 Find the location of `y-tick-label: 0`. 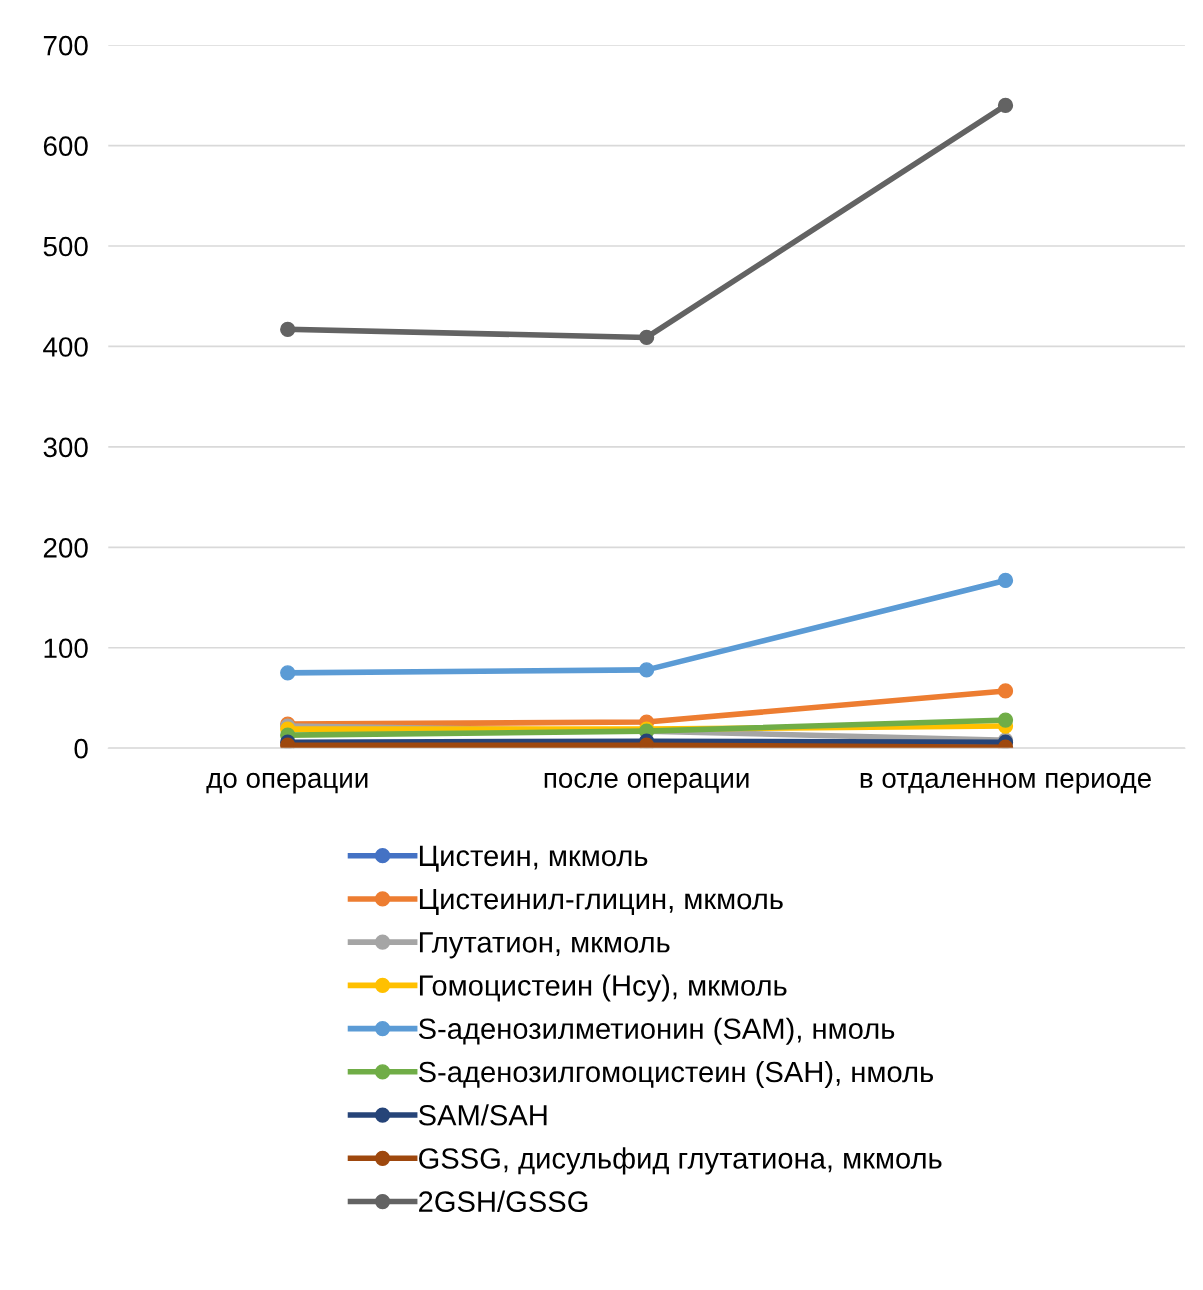

y-tick-label: 0 is located at coordinates (81, 748).